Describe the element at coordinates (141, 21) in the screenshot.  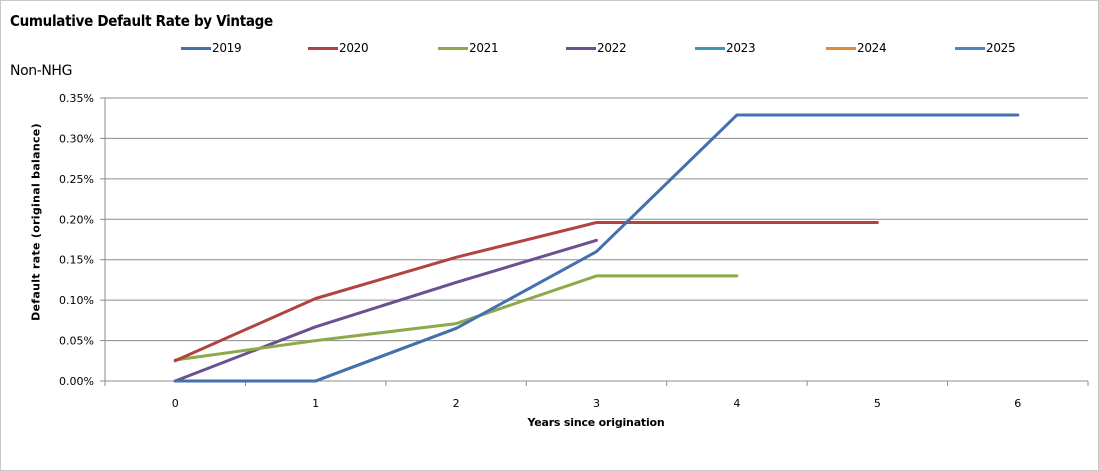
I see `chart-title: Cumulative Default Rate by Vintage` at that location.